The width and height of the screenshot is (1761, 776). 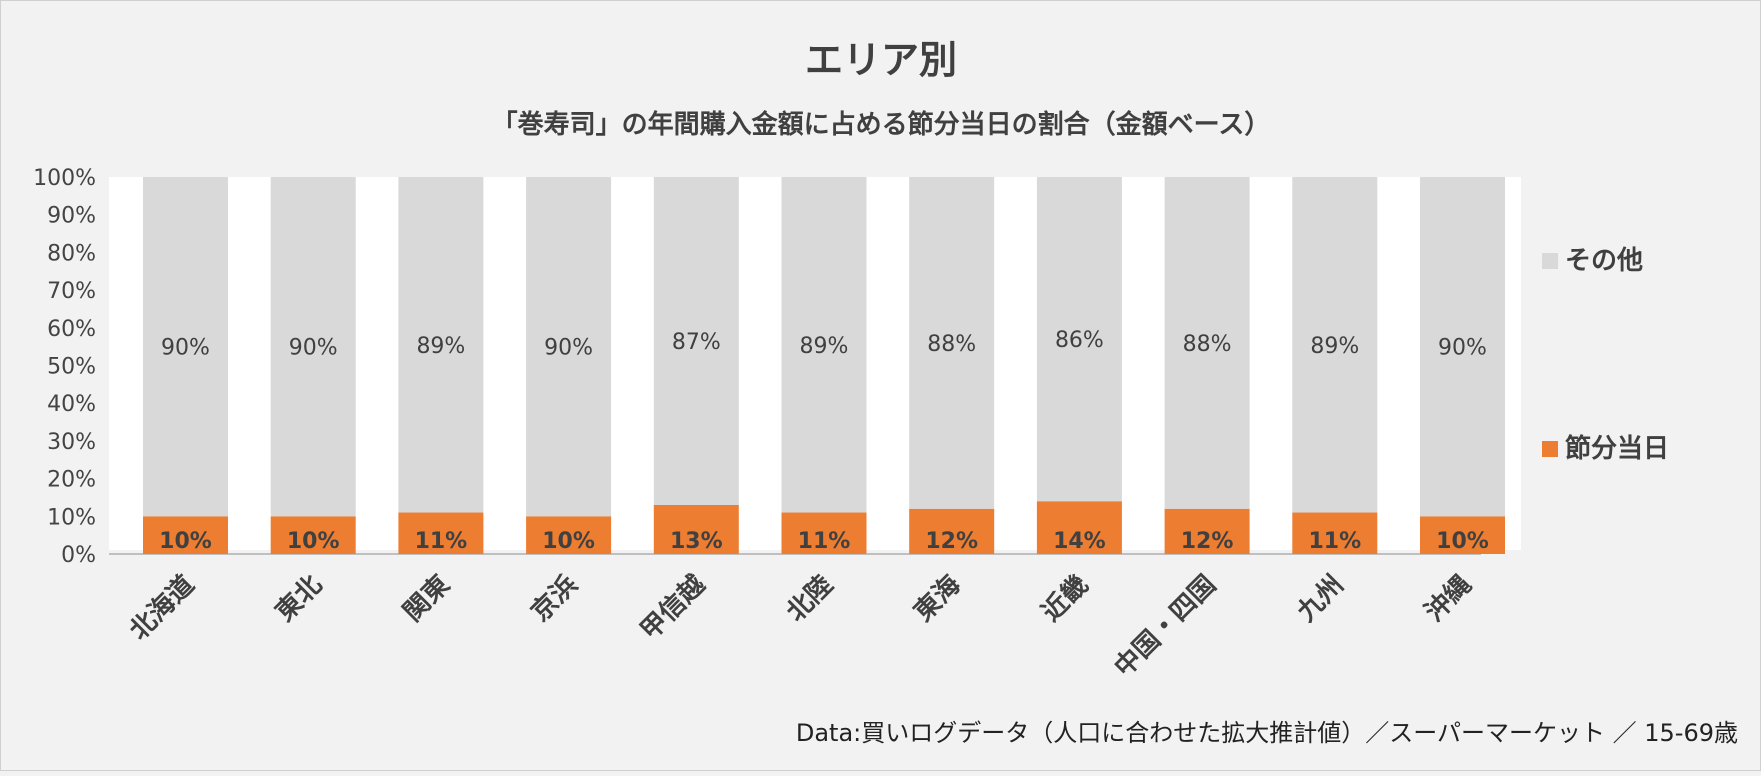 I want to click on data-label: 86%, so click(x=1079, y=340).